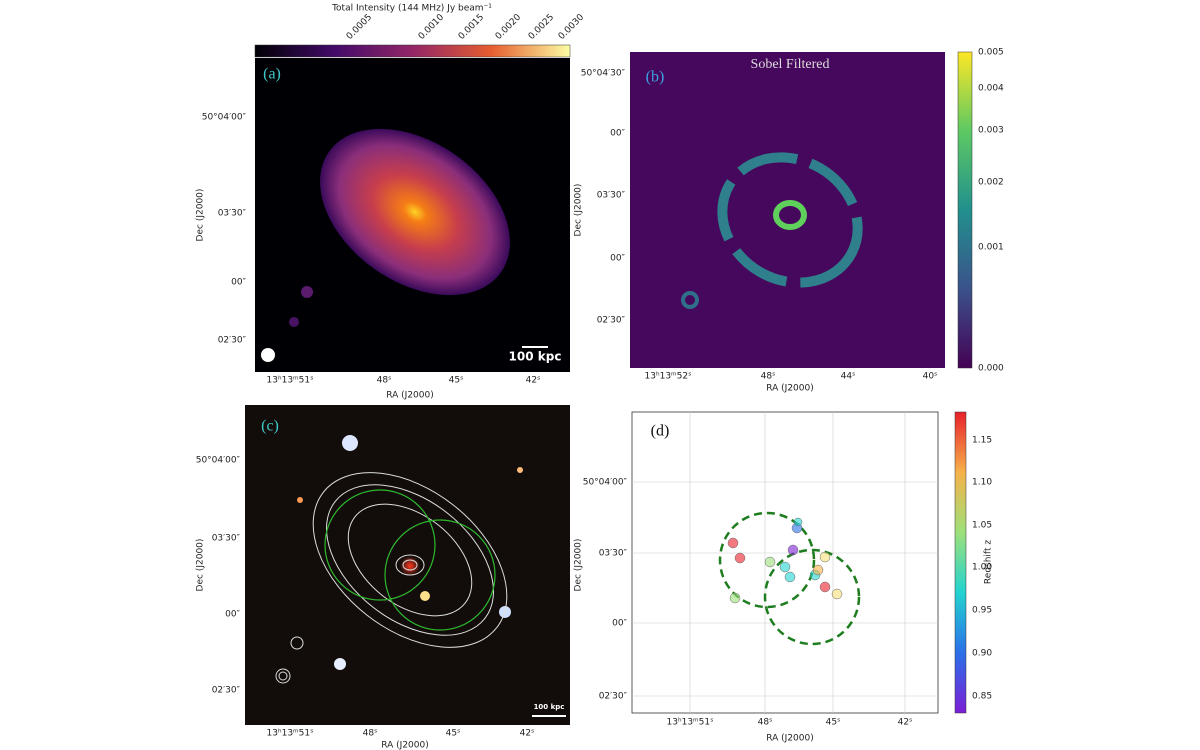 The width and height of the screenshot is (1200, 750). Describe the element at coordinates (989, 562) in the screenshot. I see `colorbar-label: Redshift z` at that location.